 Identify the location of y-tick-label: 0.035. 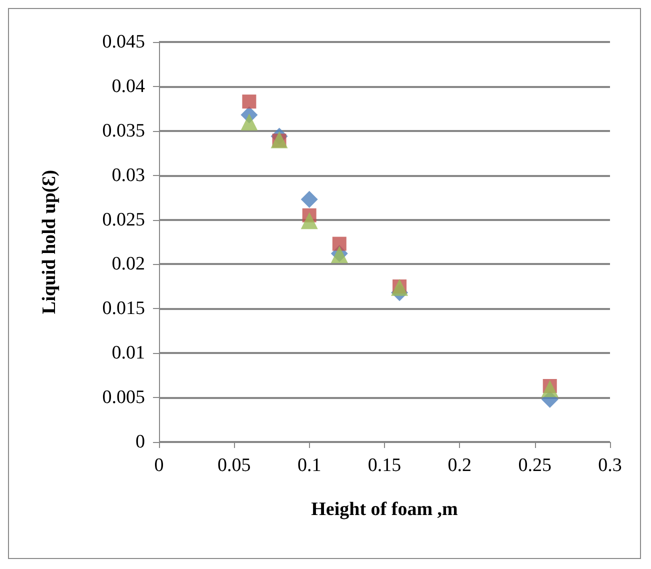
(123, 131).